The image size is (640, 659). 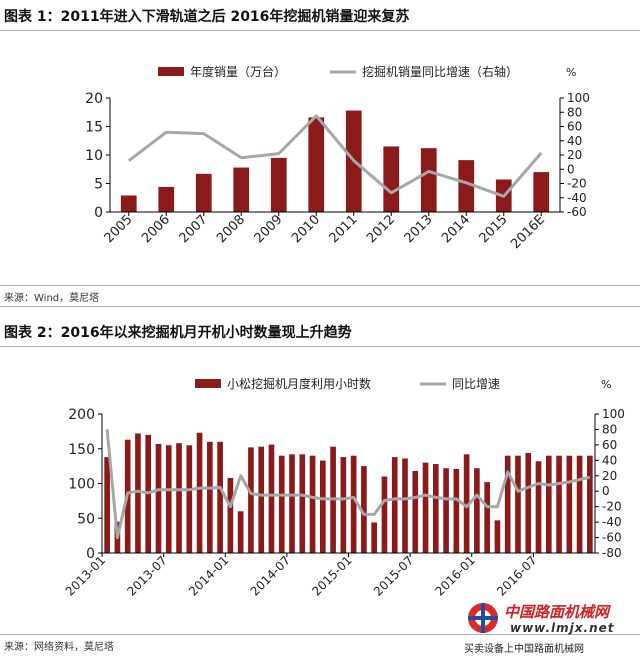 I want to click on figure2-title: 图表 2：2016年以来挖掘机月开机小时数量现上升趋势, so click(x=178, y=333).